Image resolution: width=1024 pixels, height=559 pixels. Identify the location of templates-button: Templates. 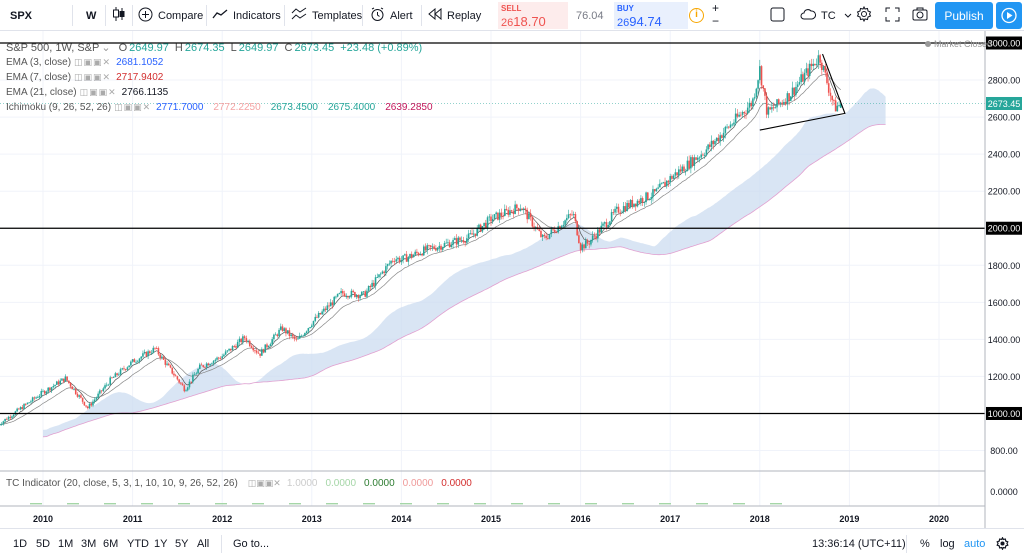
(326, 15).